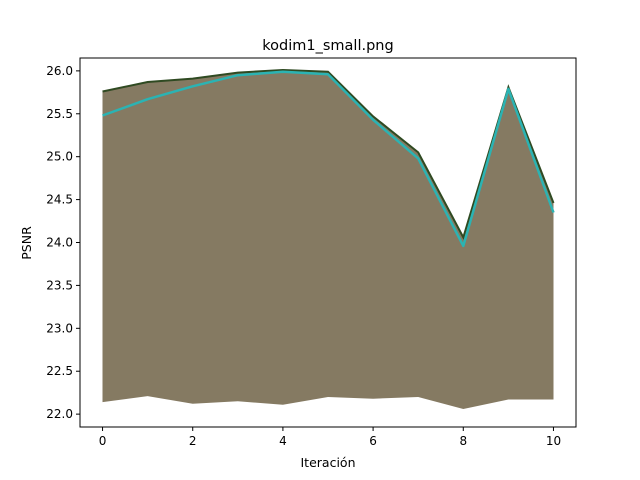 The height and width of the screenshot is (480, 640). What do you see at coordinates (59, 200) in the screenshot?
I see `y-tick-label: 24.5` at bounding box center [59, 200].